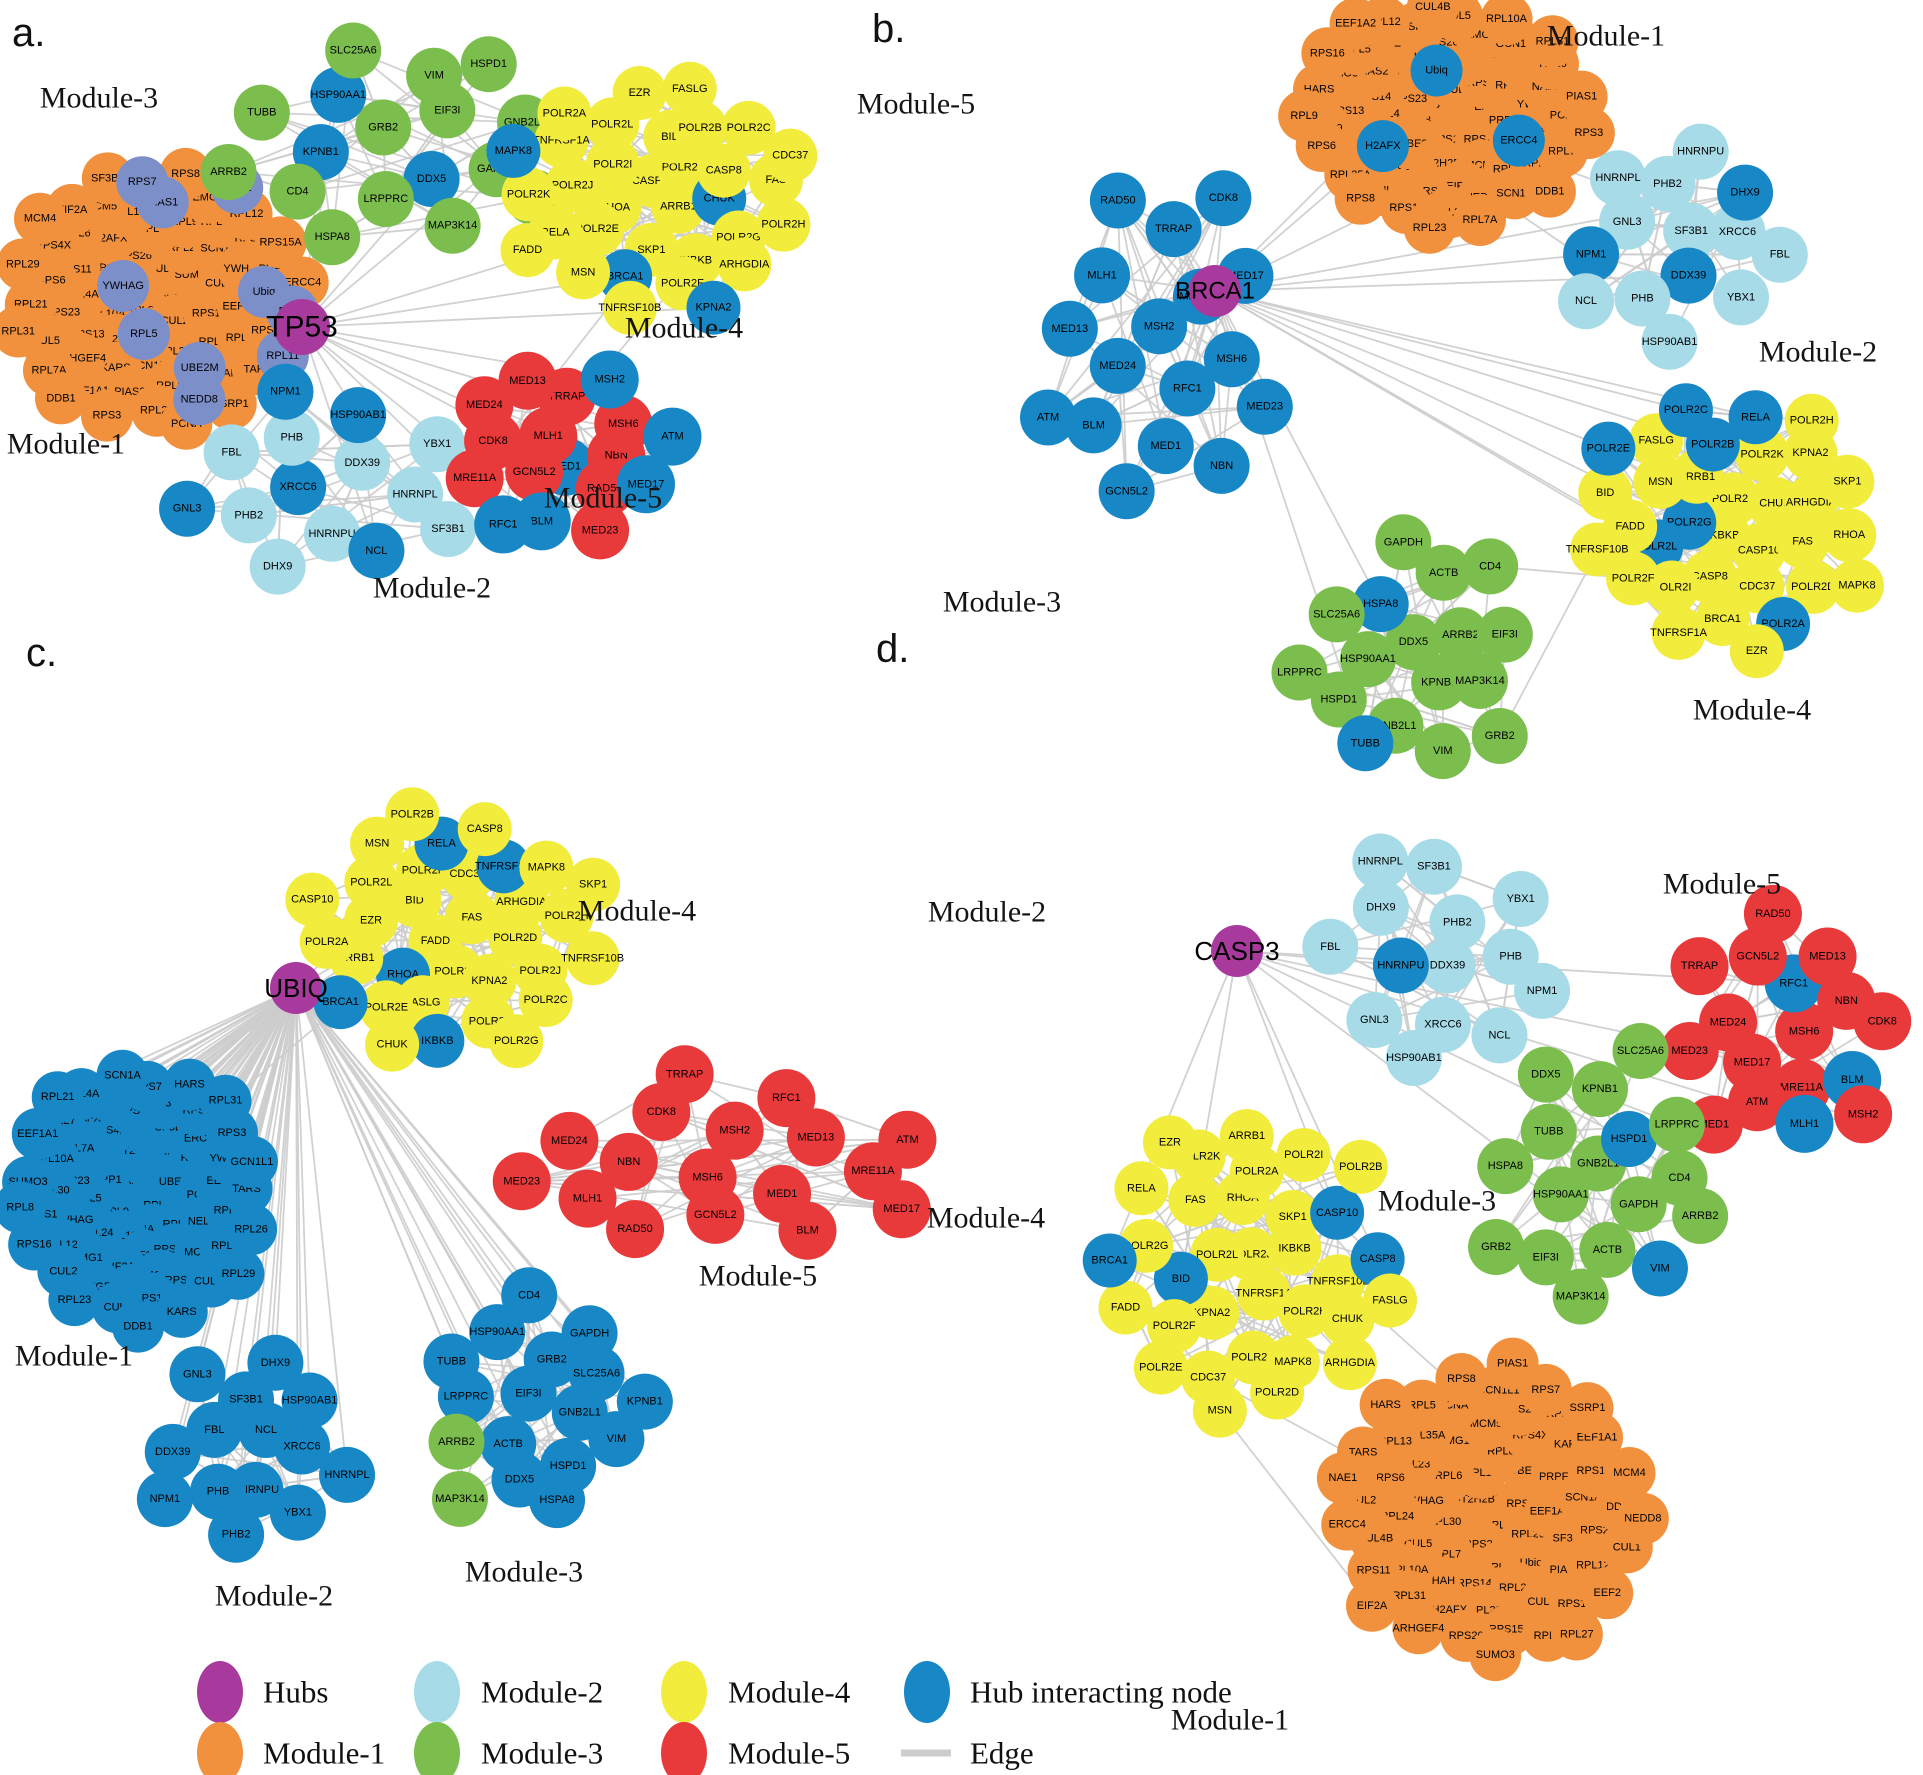 This screenshot has height=1775, width=1923. Describe the element at coordinates (684, 1748) in the screenshot. I see `legend-swatch-module5` at that location.